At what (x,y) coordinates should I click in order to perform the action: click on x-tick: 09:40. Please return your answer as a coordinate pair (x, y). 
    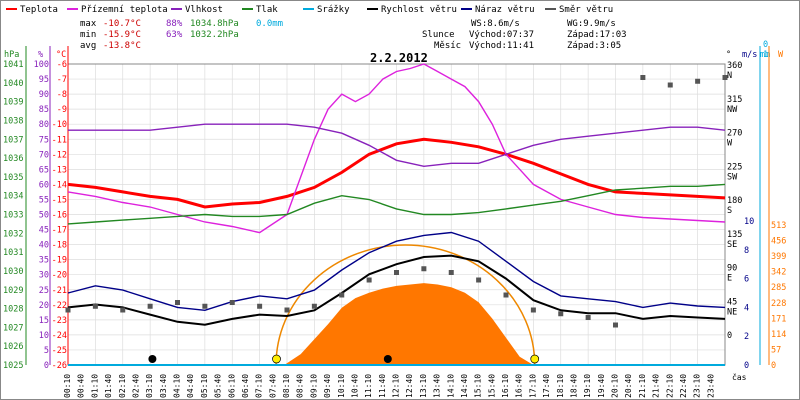
    Looking at the image, I should click on (327, 386).